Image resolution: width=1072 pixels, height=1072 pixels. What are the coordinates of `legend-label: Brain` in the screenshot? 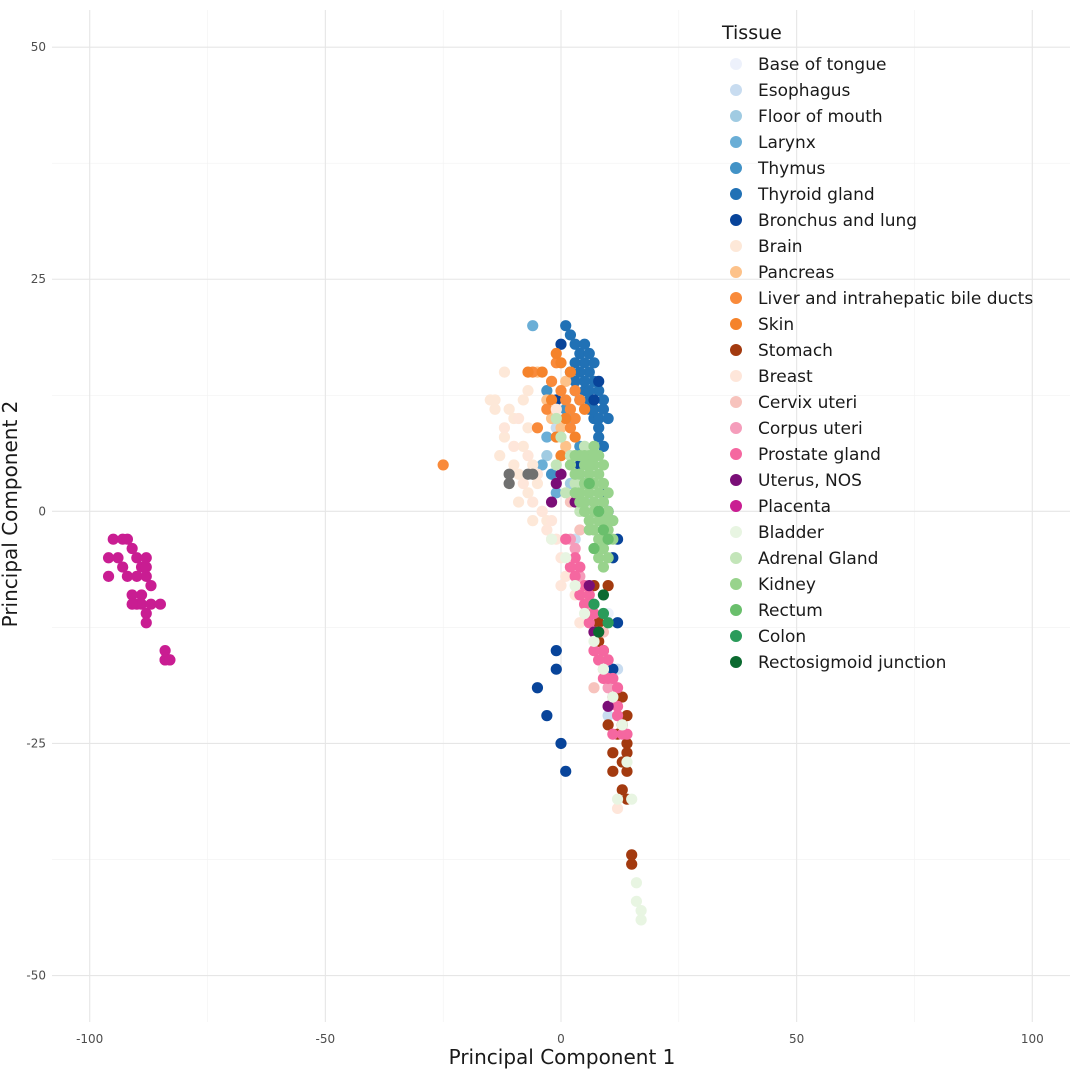 It's located at (780, 247).